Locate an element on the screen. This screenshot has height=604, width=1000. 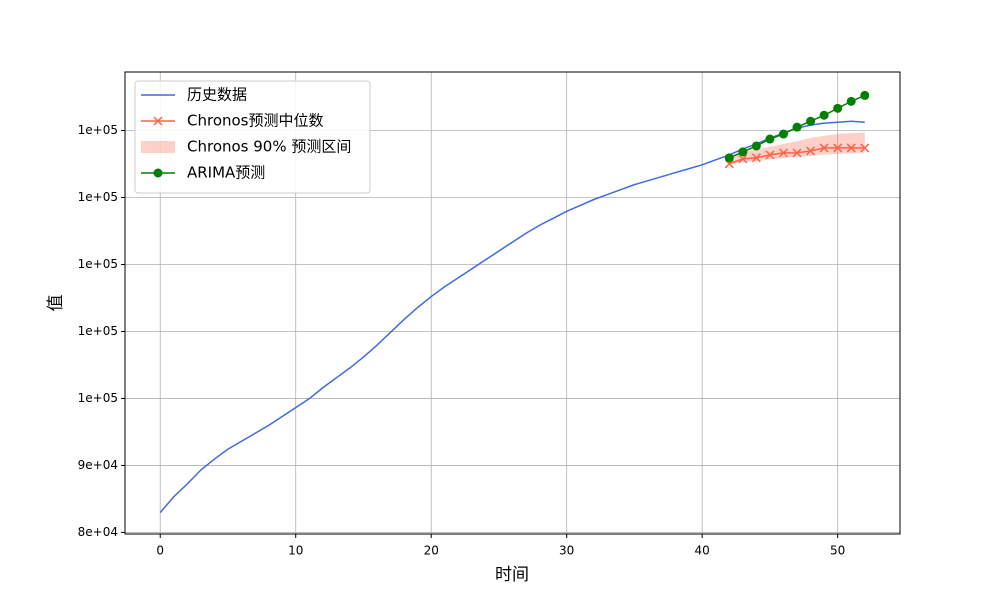
y-axis-label: 值 is located at coordinates (56, 303).